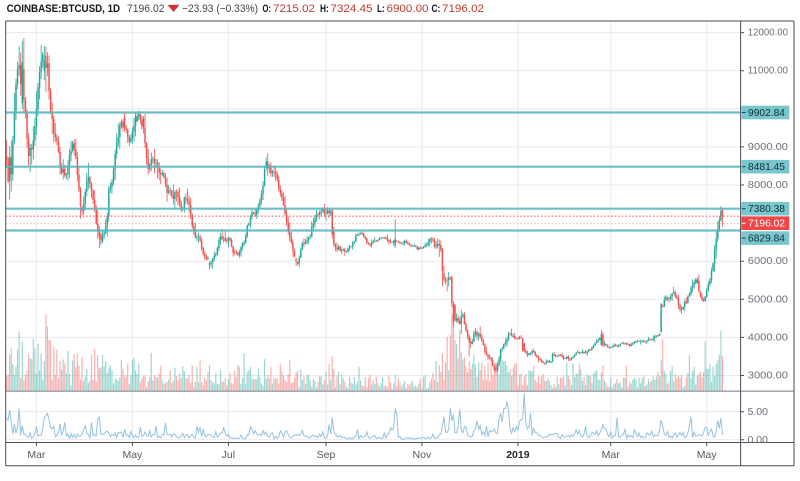 This screenshot has width=800, height=481. I want to click on svg-text: 11000.00, so click(768, 71).